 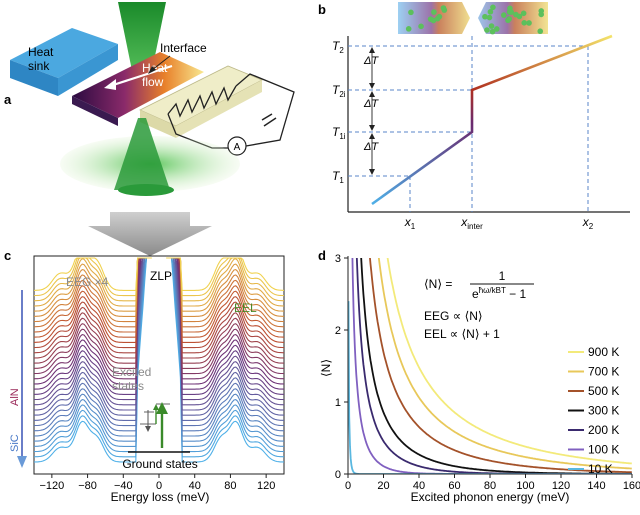 What do you see at coordinates (159, 486) in the screenshot?
I see `c-x-tick-label: 0` at bounding box center [159, 486].